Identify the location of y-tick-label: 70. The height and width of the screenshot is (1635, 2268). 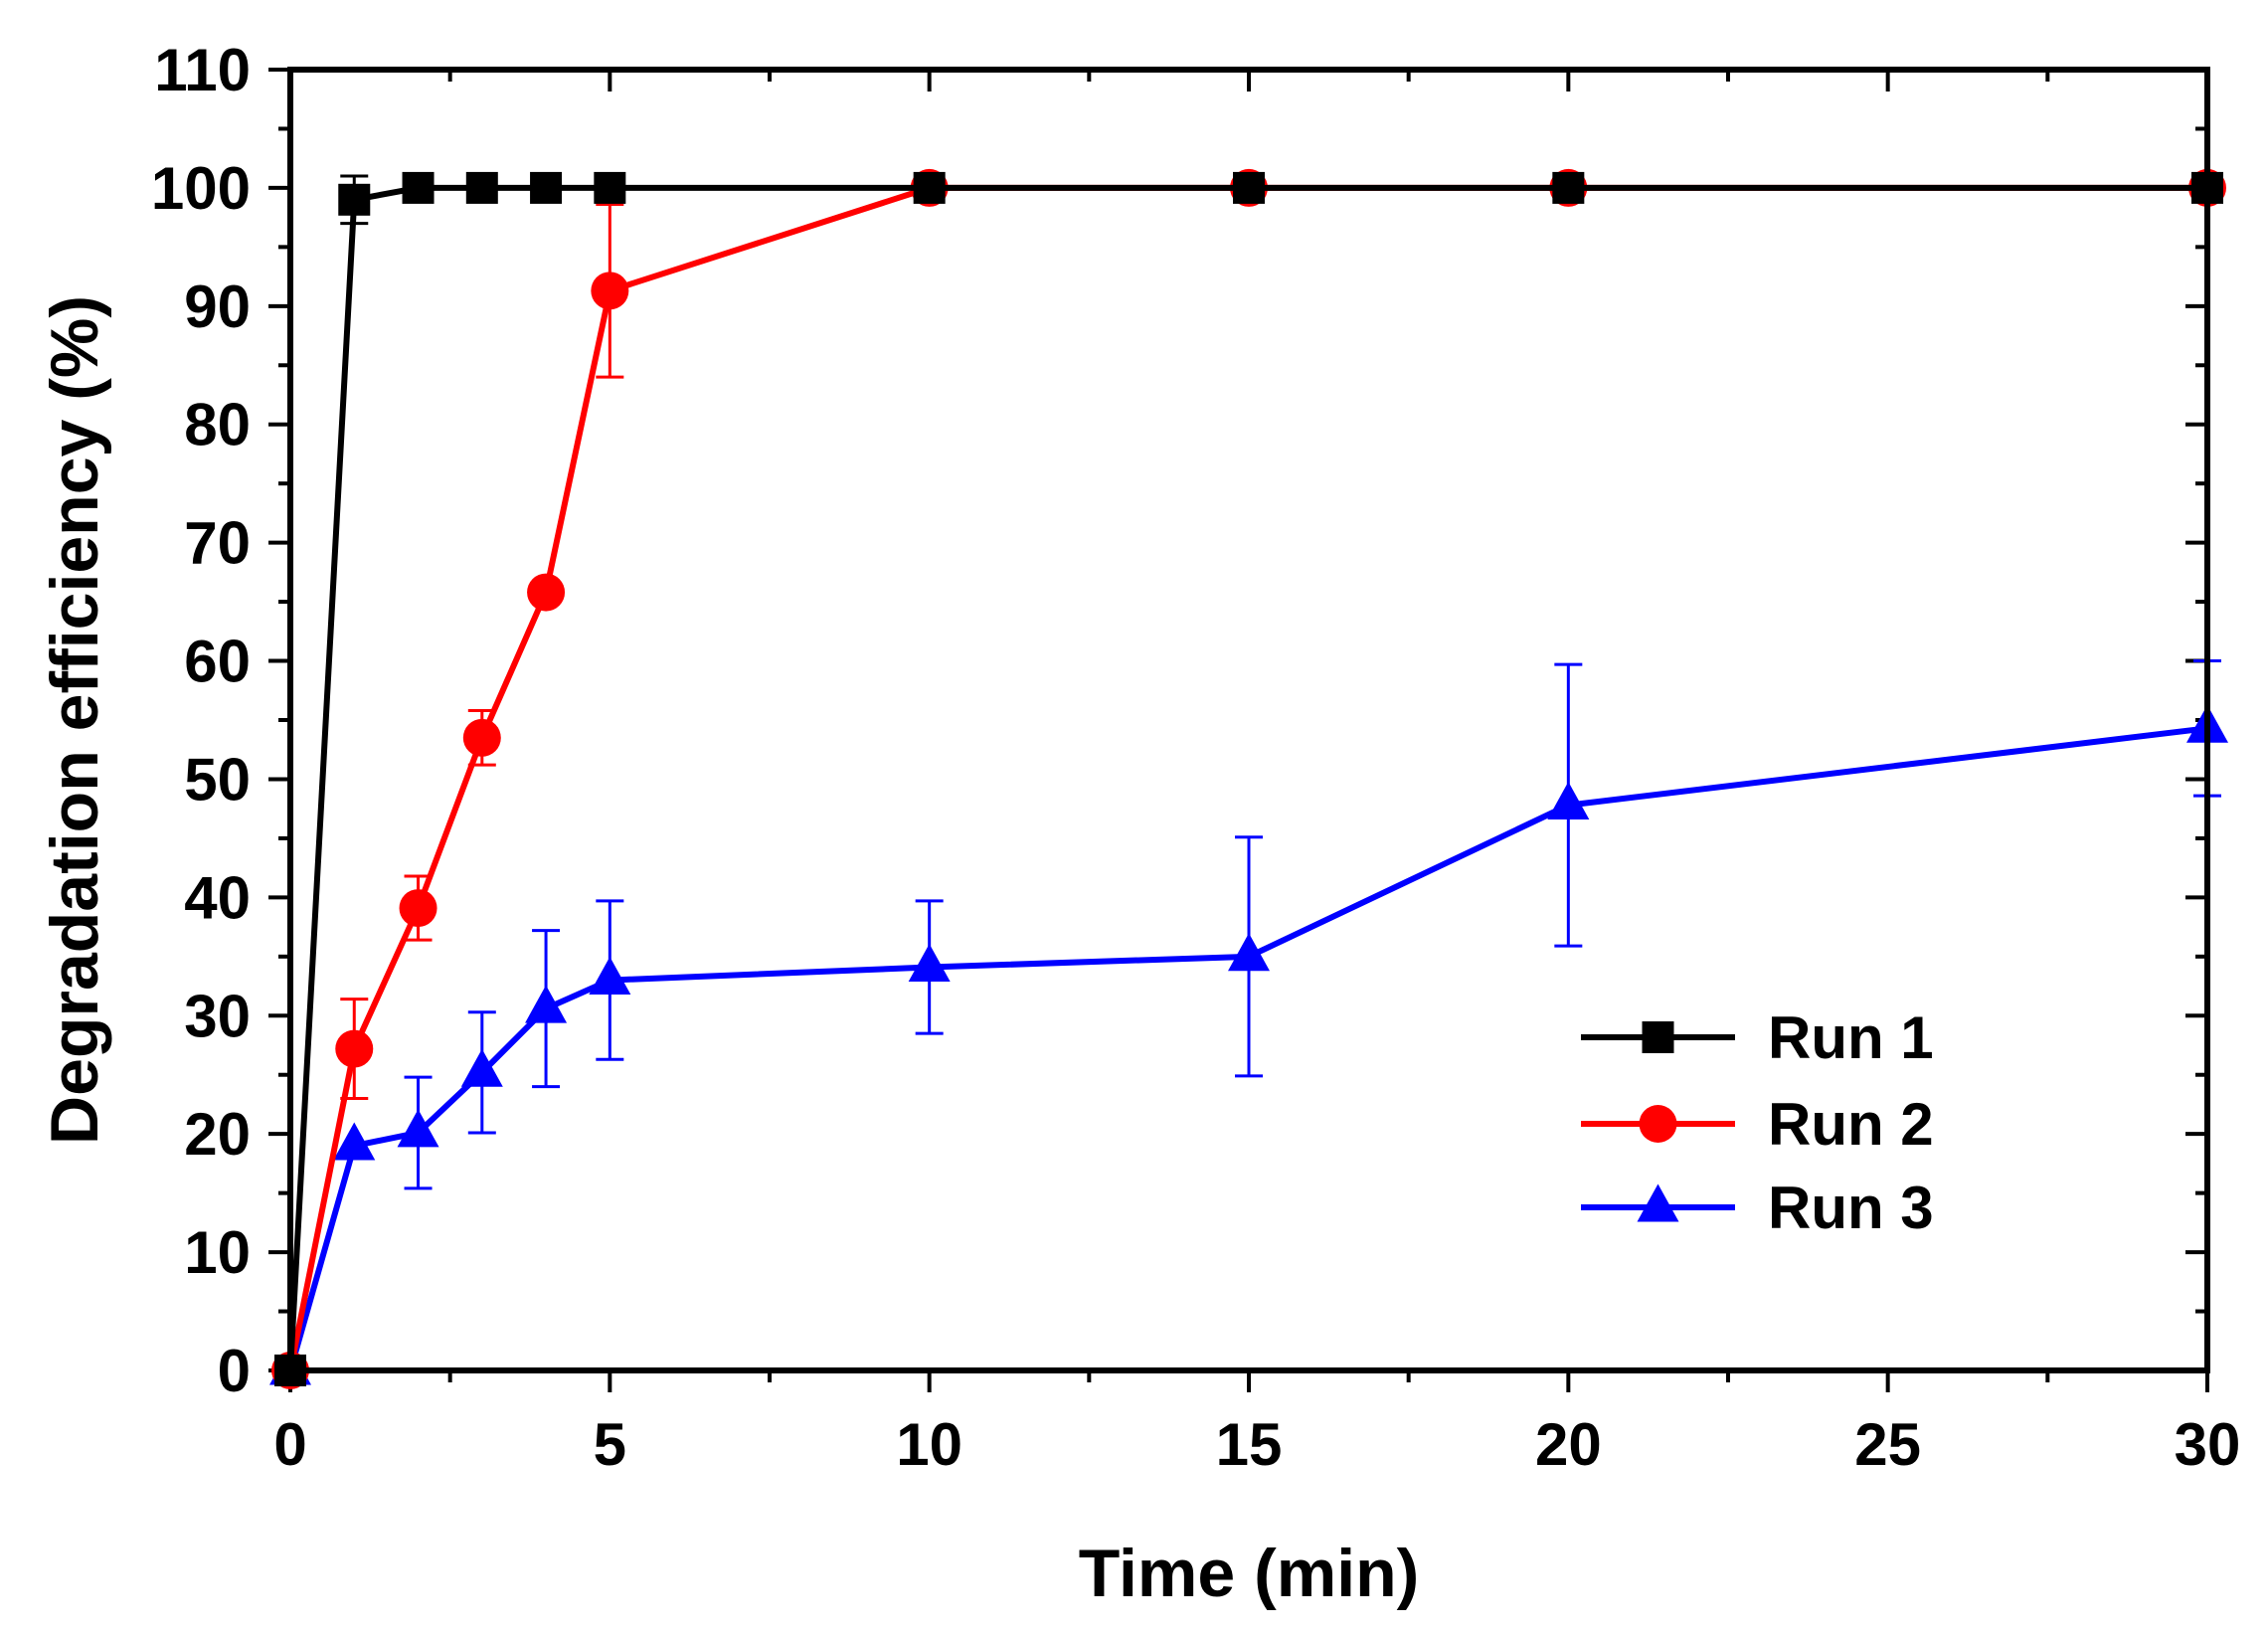
(217, 543).